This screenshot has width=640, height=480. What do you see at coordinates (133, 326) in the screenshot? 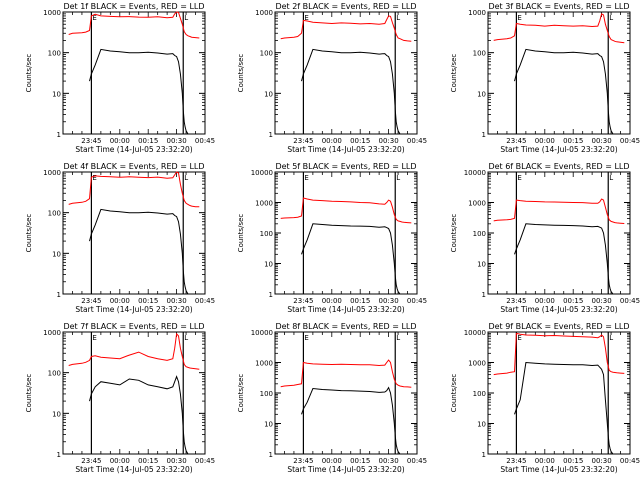
I see `chart-title: Det 7f BLACK = Events, RED = LLD` at bounding box center [133, 326].